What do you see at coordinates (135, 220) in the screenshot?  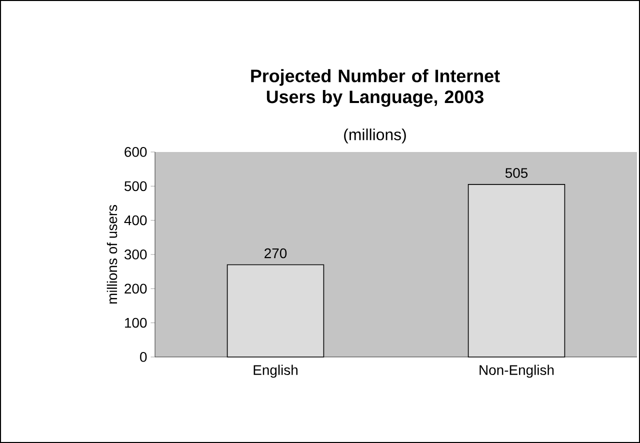 I see `y-tick-label: 400` at bounding box center [135, 220].